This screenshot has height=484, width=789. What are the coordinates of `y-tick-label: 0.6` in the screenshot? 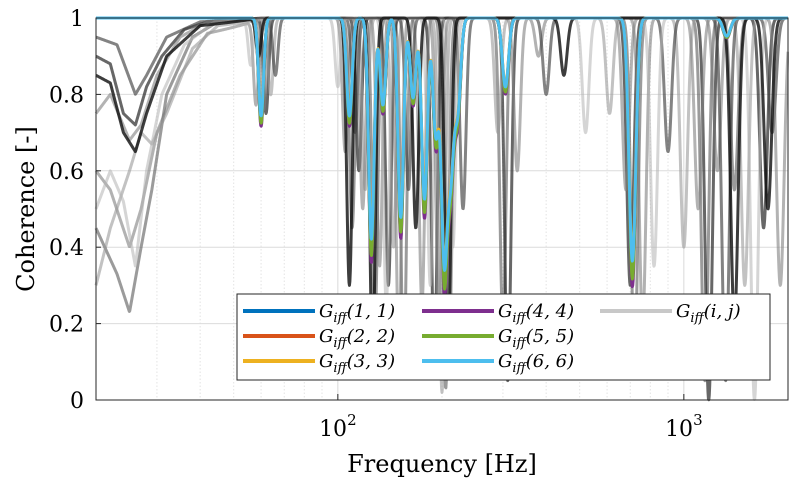 It's located at (66, 172).